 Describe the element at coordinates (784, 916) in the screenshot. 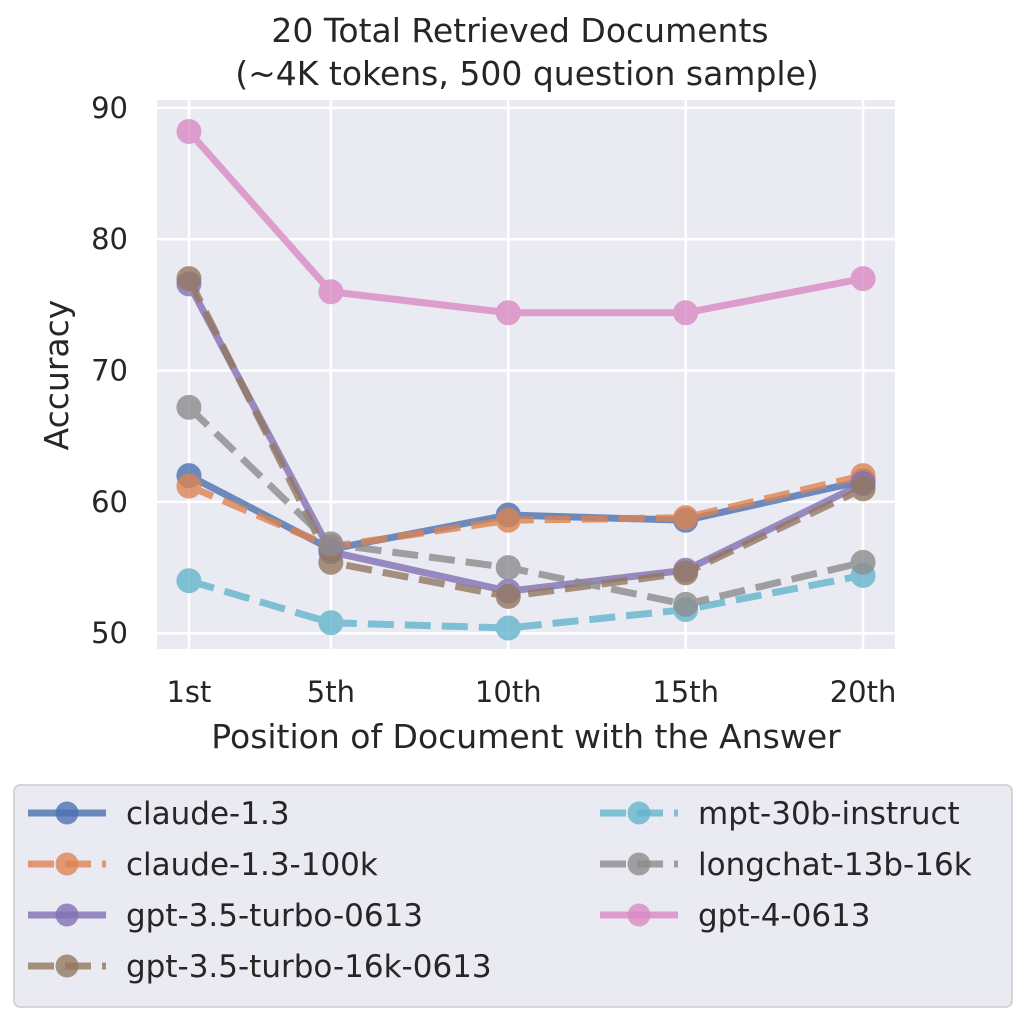

I see `legend-label: gpt-4-0613` at that location.